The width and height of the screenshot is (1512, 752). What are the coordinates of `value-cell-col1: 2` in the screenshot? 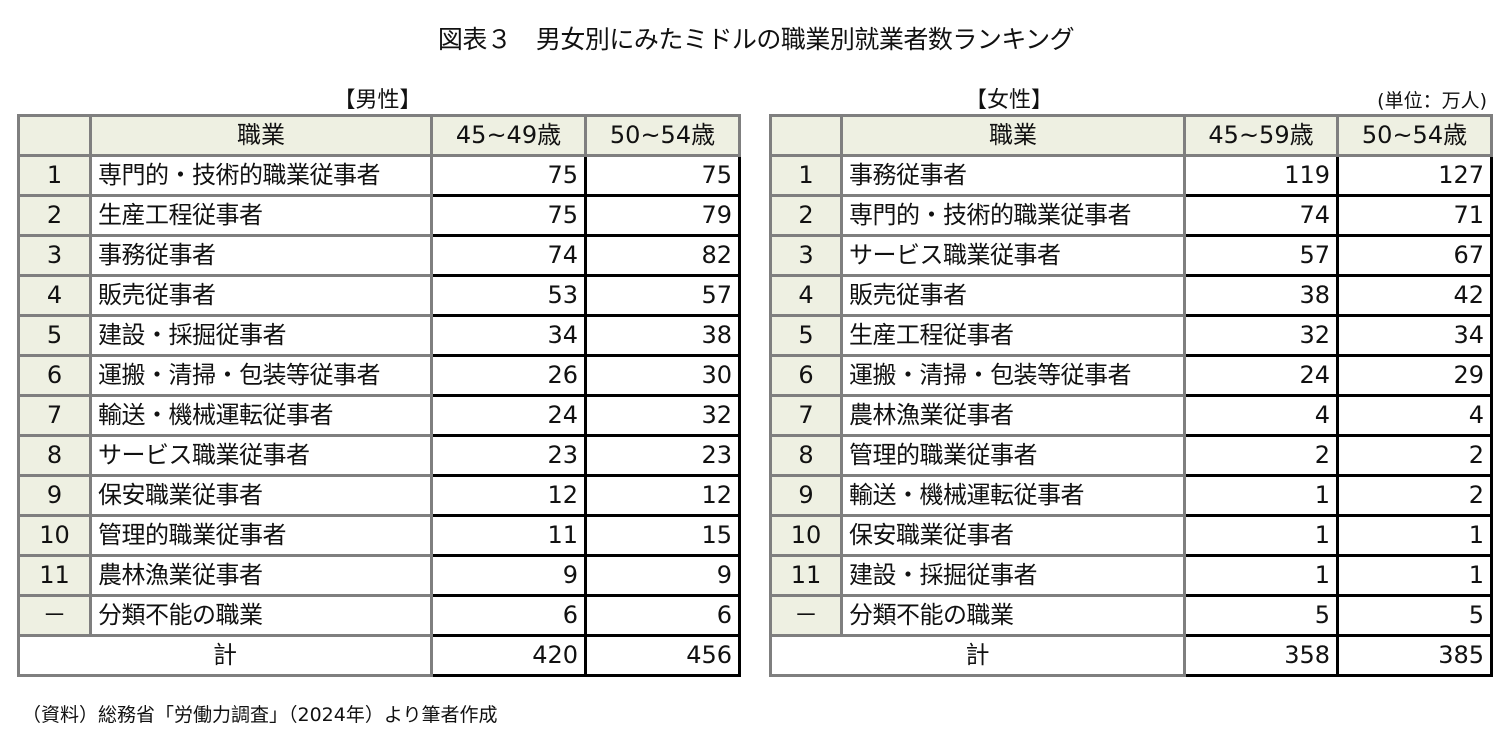 It's located at (1261, 455).